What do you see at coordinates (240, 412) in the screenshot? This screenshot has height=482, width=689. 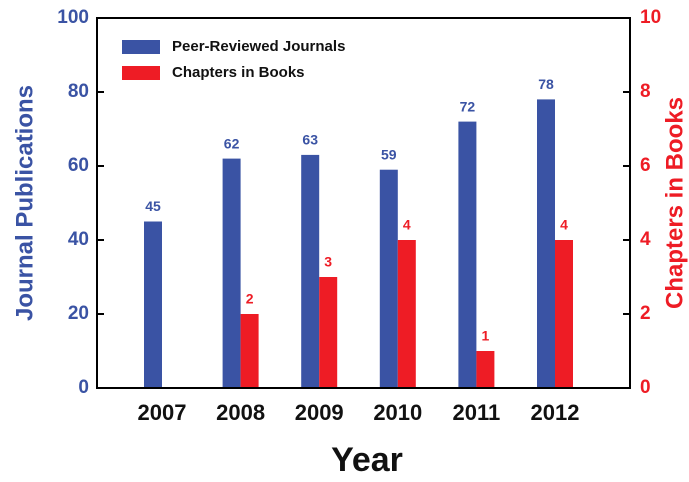 I see `x-tick-label: 2008` at bounding box center [240, 412].